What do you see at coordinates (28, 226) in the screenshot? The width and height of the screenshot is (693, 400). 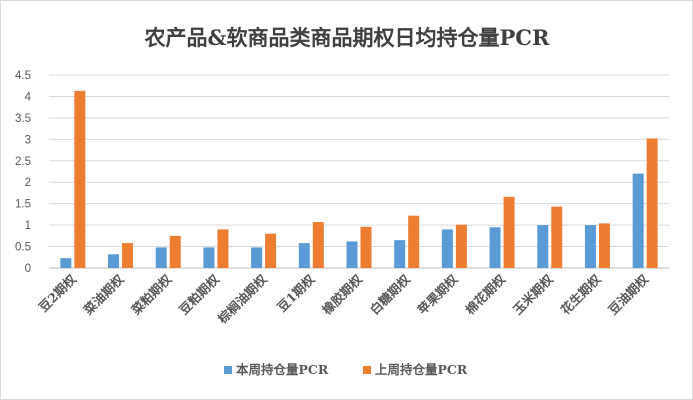 I see `y-tick-label: 1` at bounding box center [28, 226].